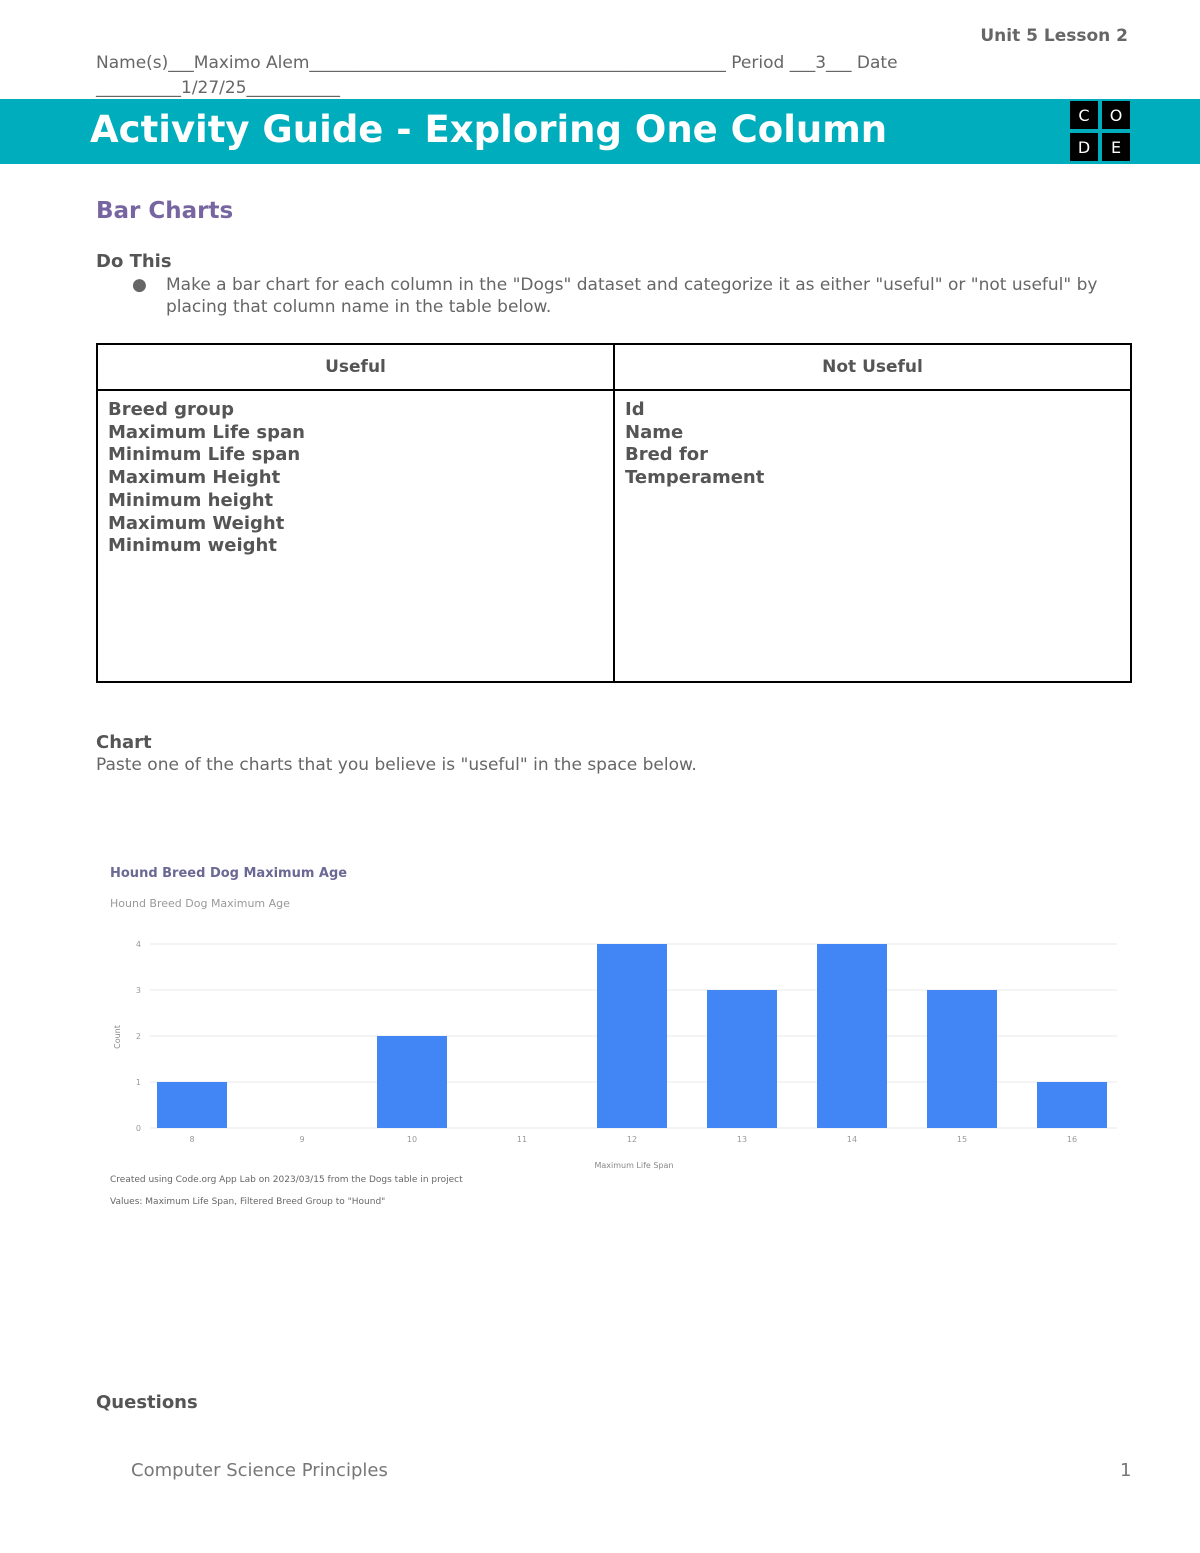  I want to click on column-name: Name, so click(654, 432).